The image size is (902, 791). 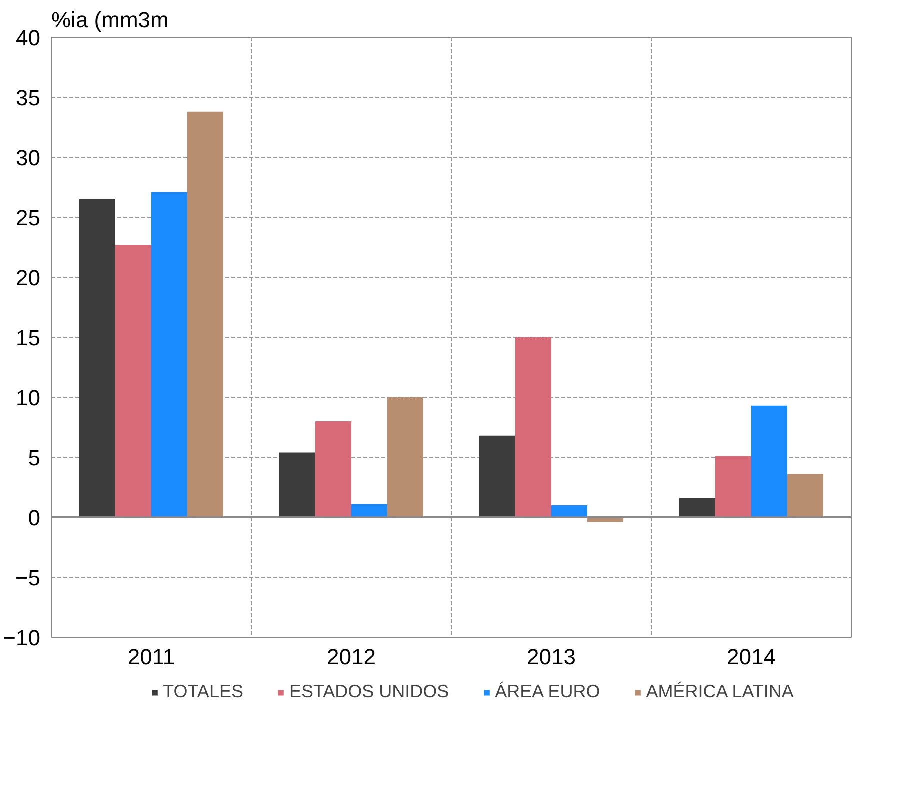 What do you see at coordinates (28, 218) in the screenshot?
I see `y-tick-label: 25` at bounding box center [28, 218].